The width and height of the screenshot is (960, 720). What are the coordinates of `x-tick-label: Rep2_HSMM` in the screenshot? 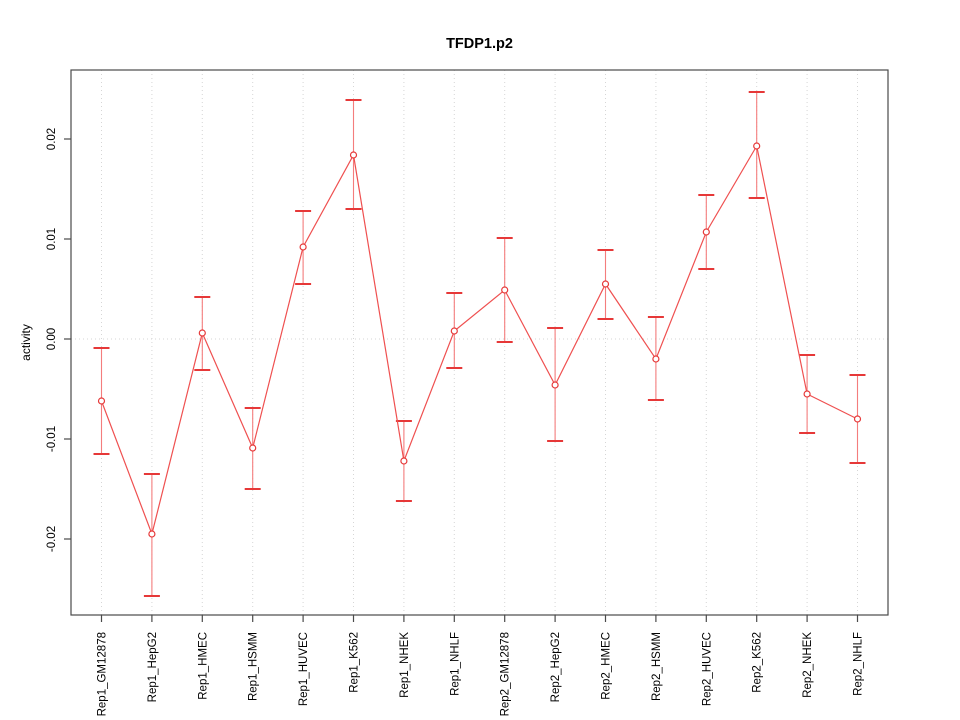 It's located at (657, 666).